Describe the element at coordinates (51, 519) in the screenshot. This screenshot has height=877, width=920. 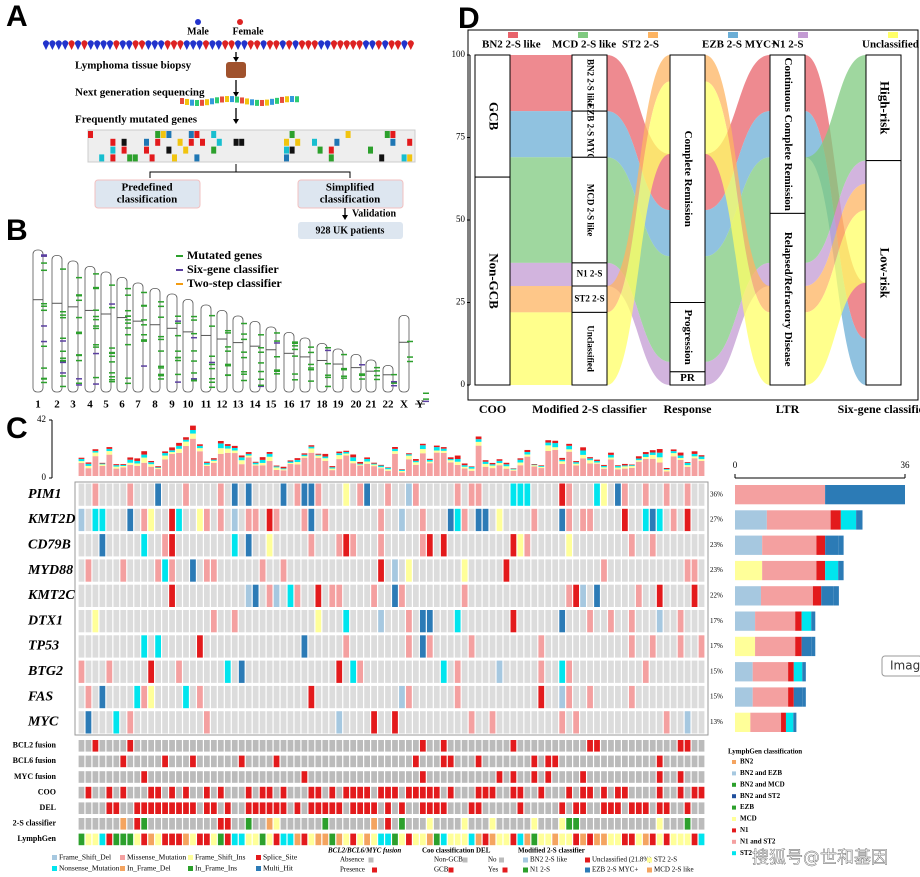
I see `gene-label: KMT2D` at that location.